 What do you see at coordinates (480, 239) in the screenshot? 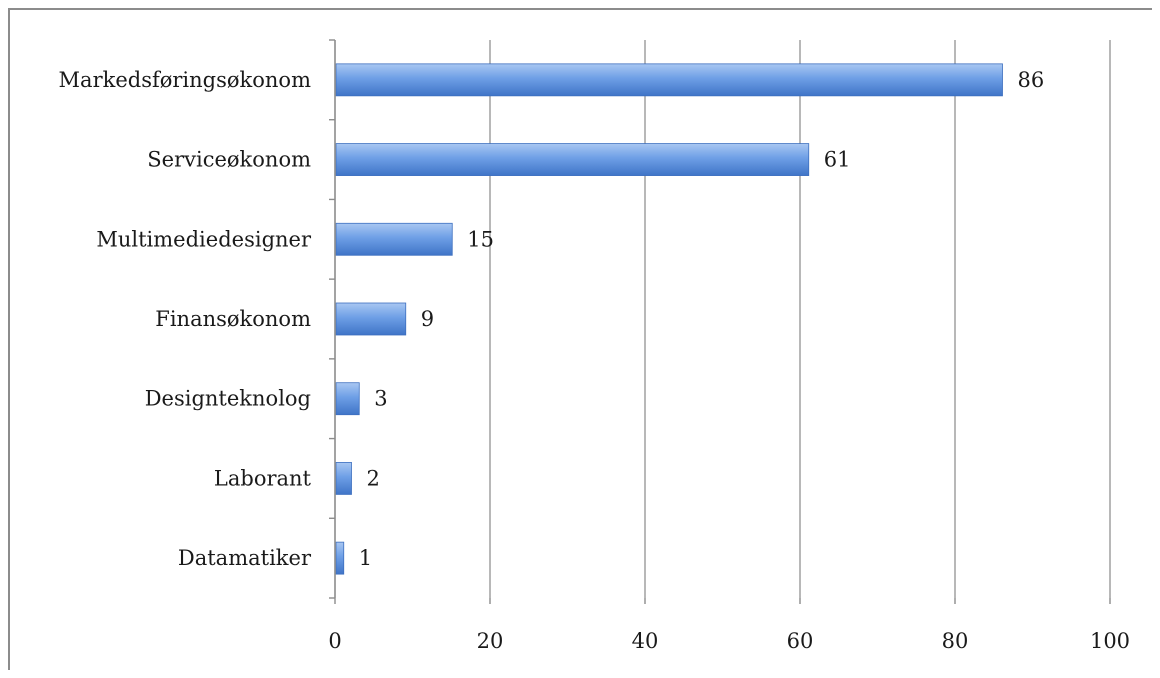
I see `data-label: 15` at bounding box center [480, 239].